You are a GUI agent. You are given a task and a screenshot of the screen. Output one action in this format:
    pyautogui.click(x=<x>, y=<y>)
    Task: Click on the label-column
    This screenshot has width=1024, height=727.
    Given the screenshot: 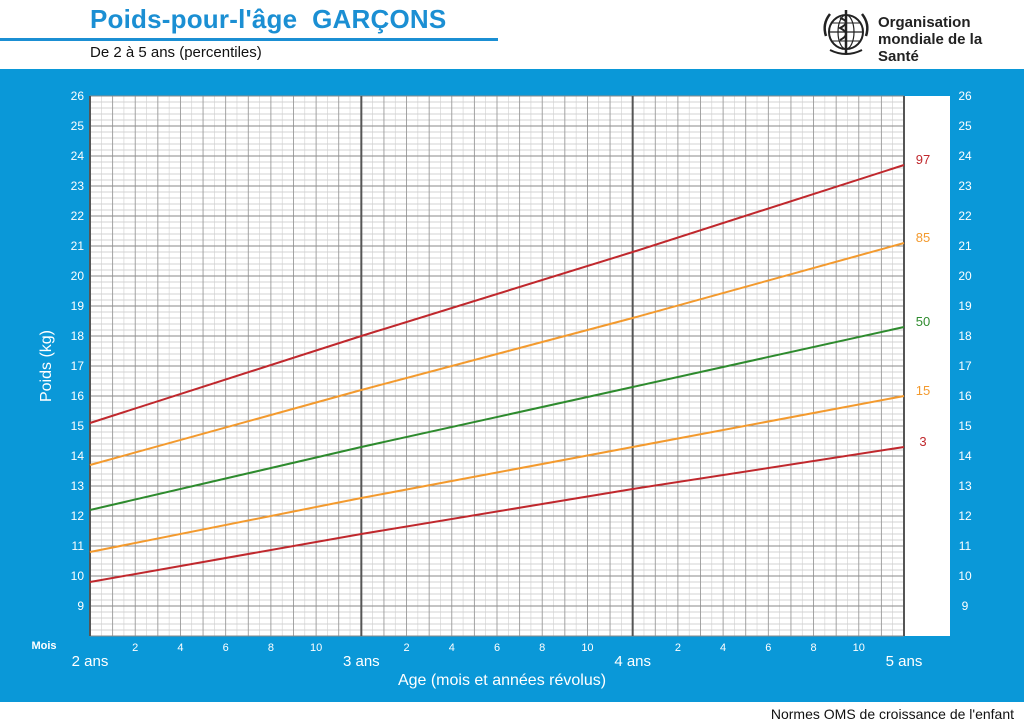 What is the action you would take?
    pyautogui.click(x=927, y=366)
    